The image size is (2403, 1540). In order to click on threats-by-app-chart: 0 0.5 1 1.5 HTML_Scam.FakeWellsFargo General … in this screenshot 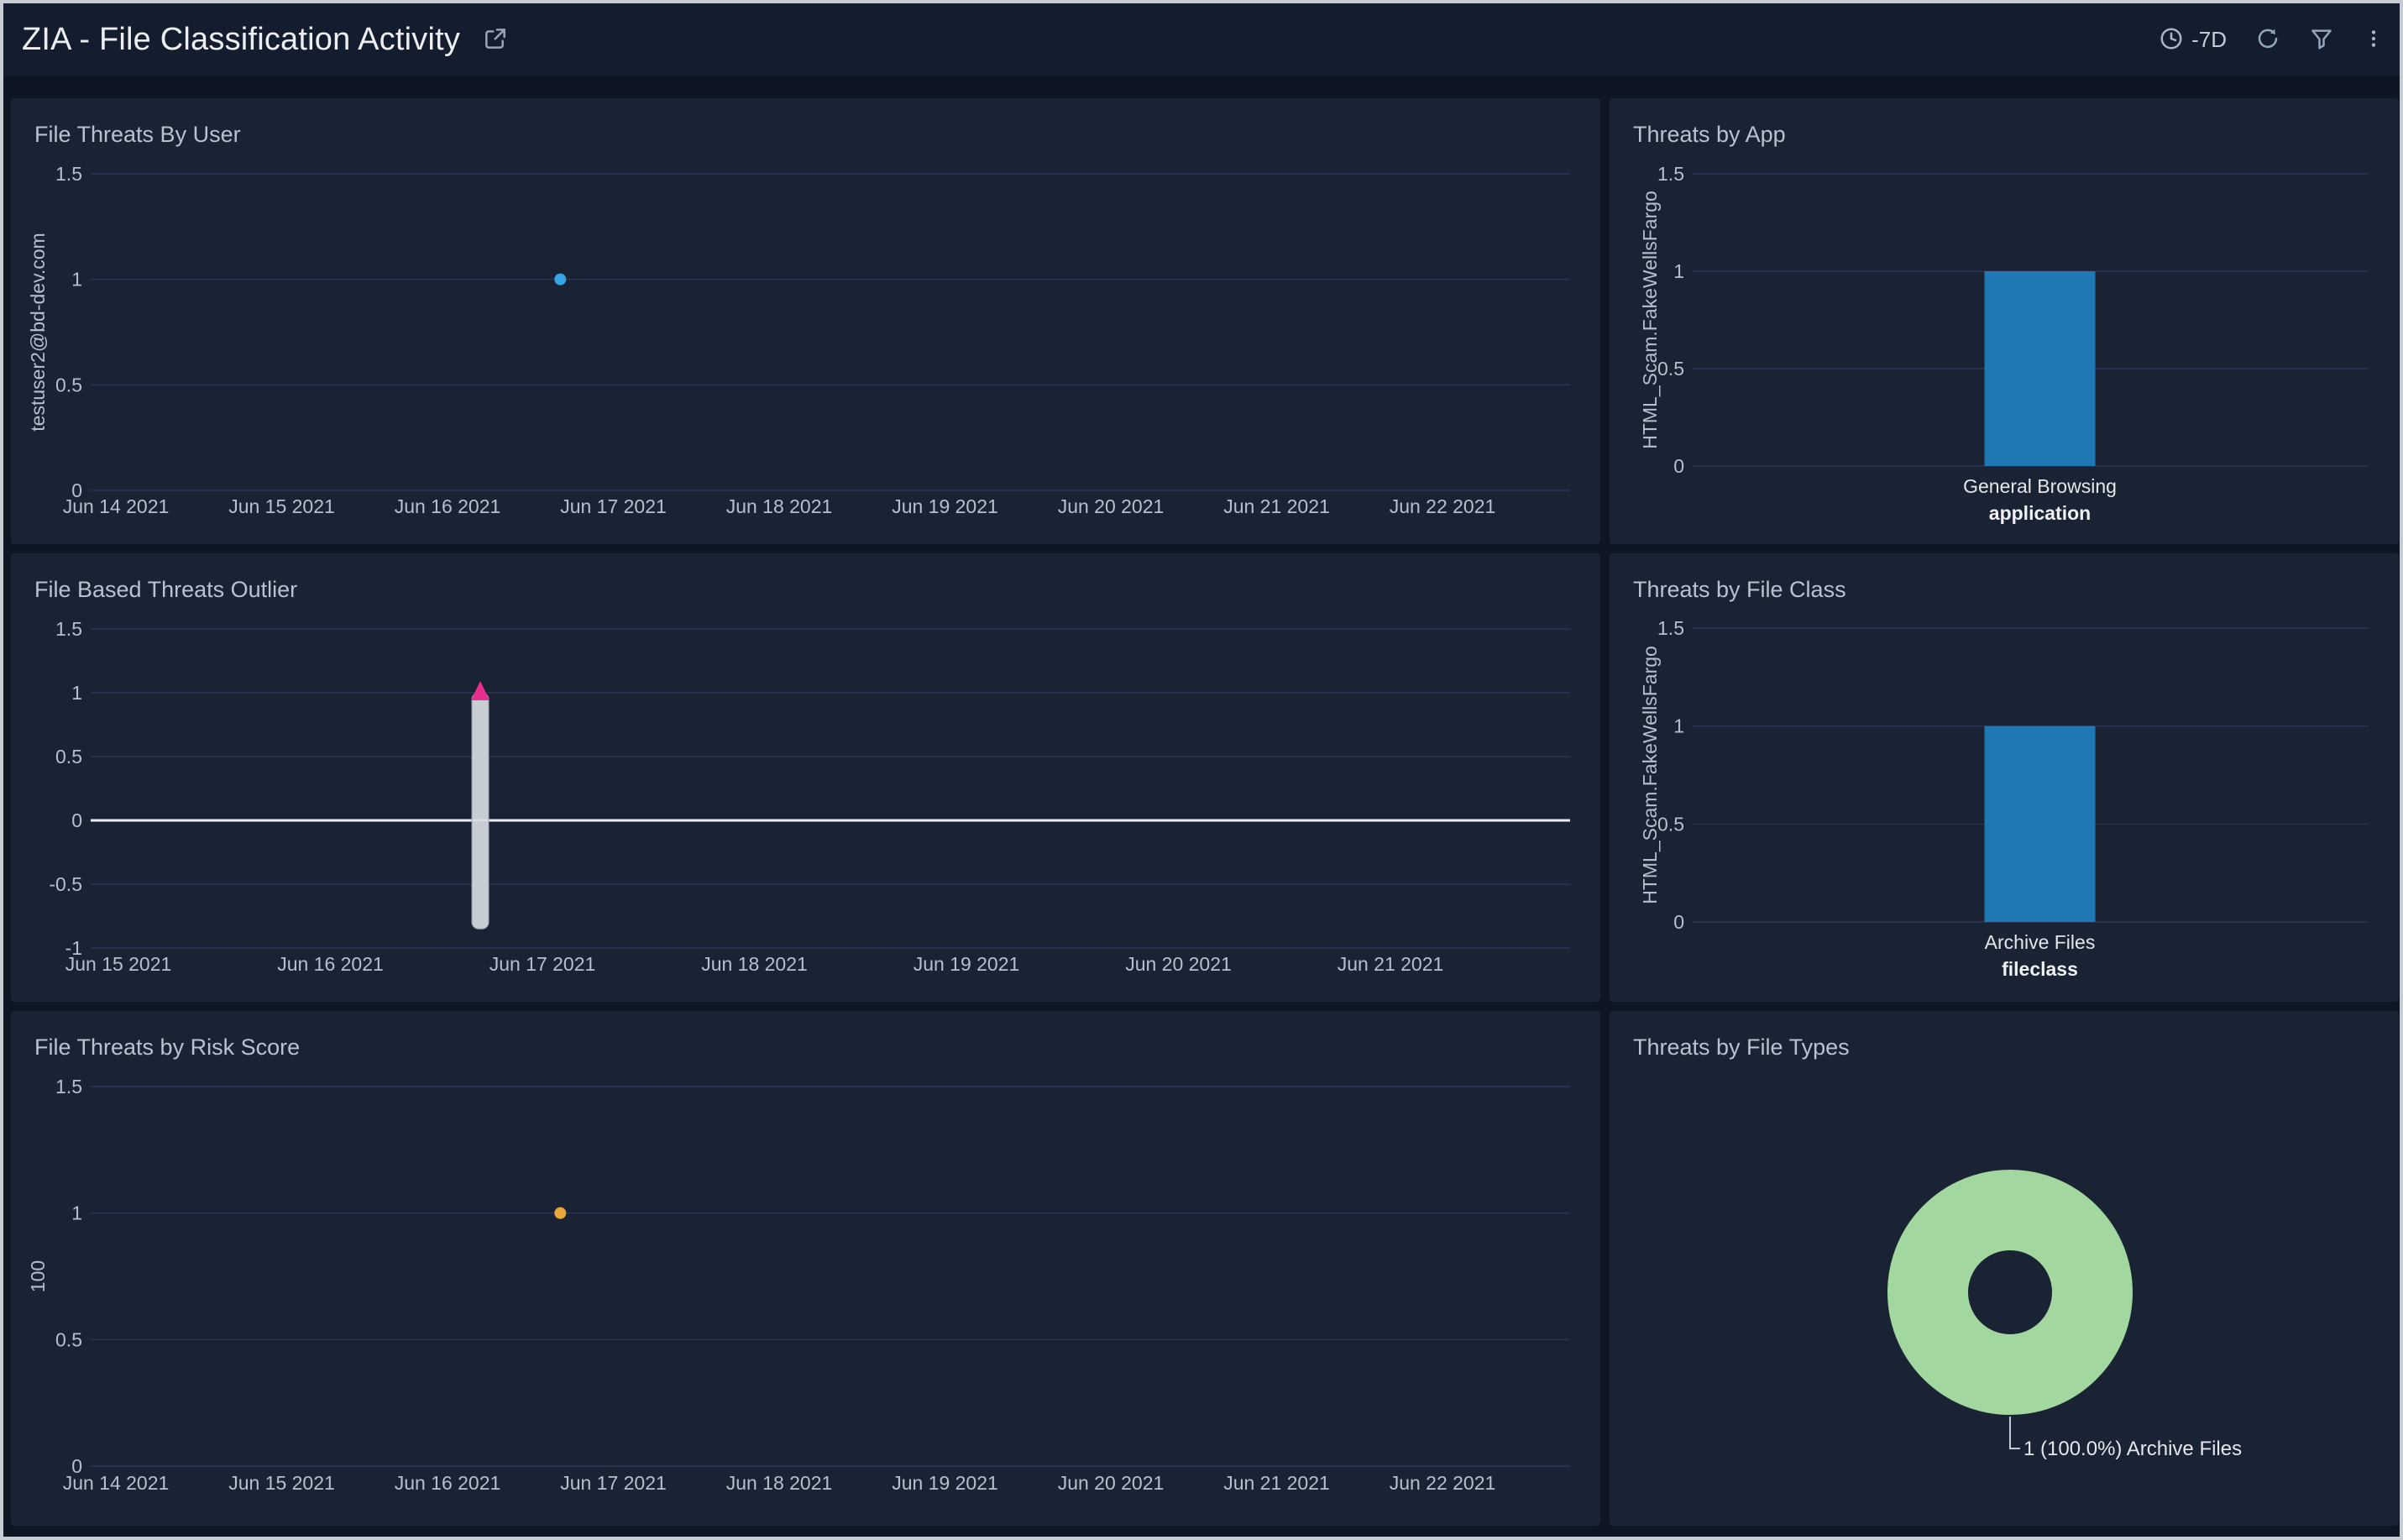, I will do `click(2005, 321)`.